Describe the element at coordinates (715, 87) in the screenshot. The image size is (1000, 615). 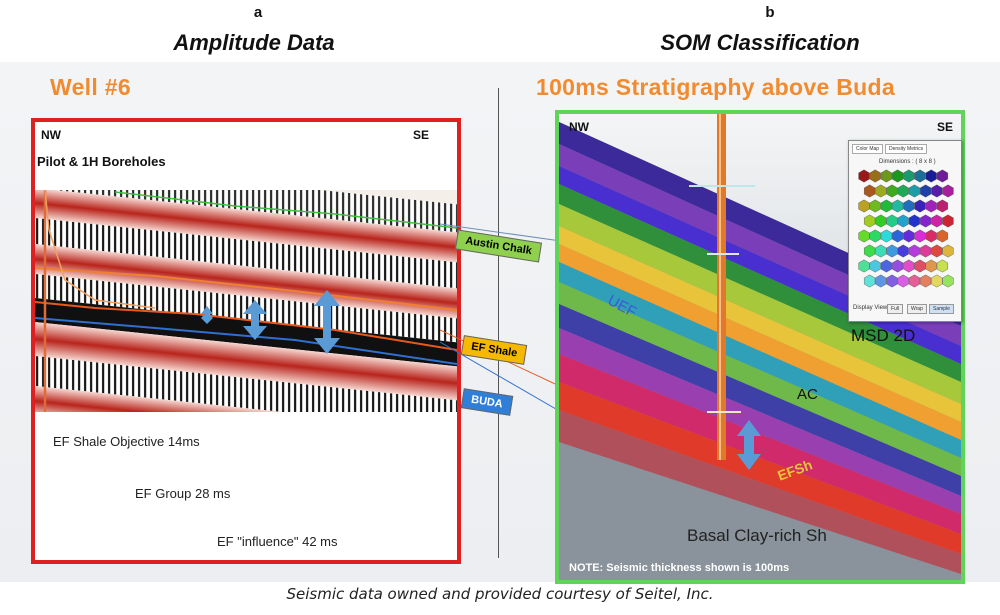
I see `stratigraphy-heading: 100ms Stratigraphy above Buda` at that location.